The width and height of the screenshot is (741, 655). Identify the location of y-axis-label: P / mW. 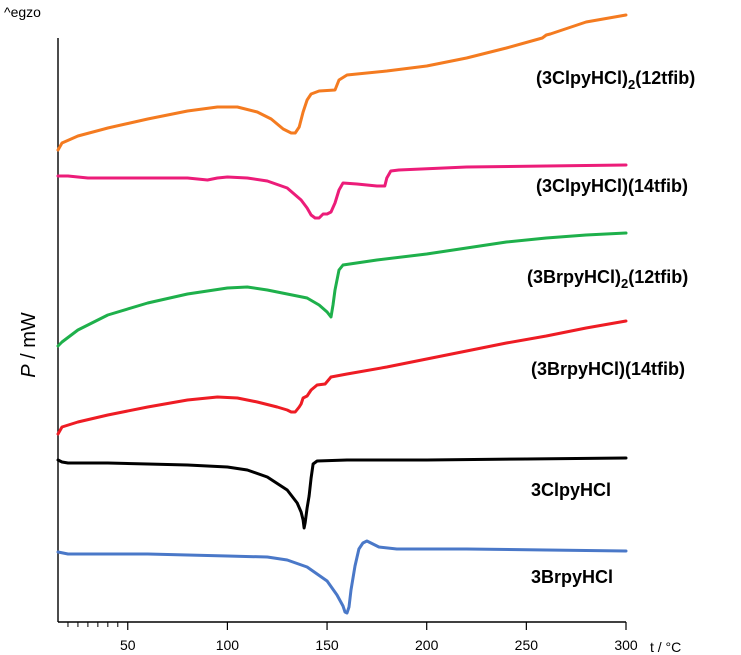
(29, 345).